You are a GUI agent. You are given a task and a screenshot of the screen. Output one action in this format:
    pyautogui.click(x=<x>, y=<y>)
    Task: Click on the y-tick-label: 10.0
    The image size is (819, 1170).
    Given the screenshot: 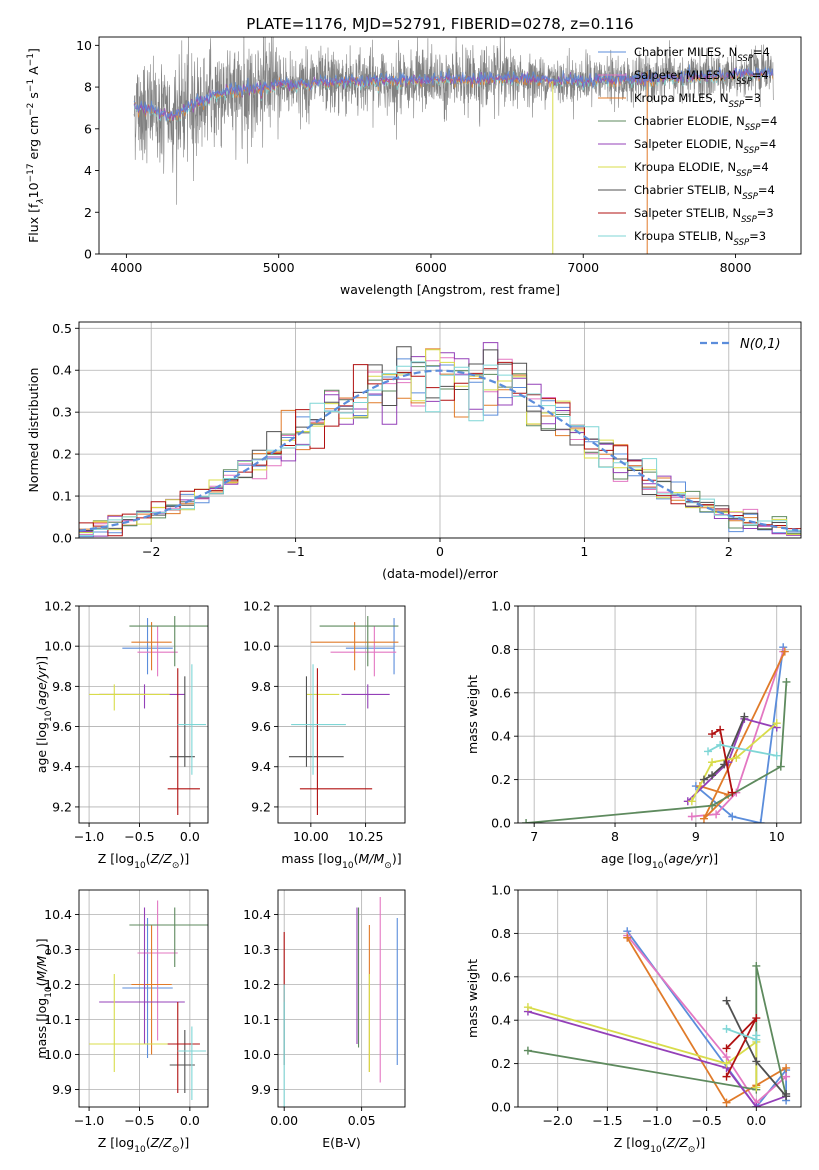 What is the action you would take?
    pyautogui.click(x=257, y=1054)
    